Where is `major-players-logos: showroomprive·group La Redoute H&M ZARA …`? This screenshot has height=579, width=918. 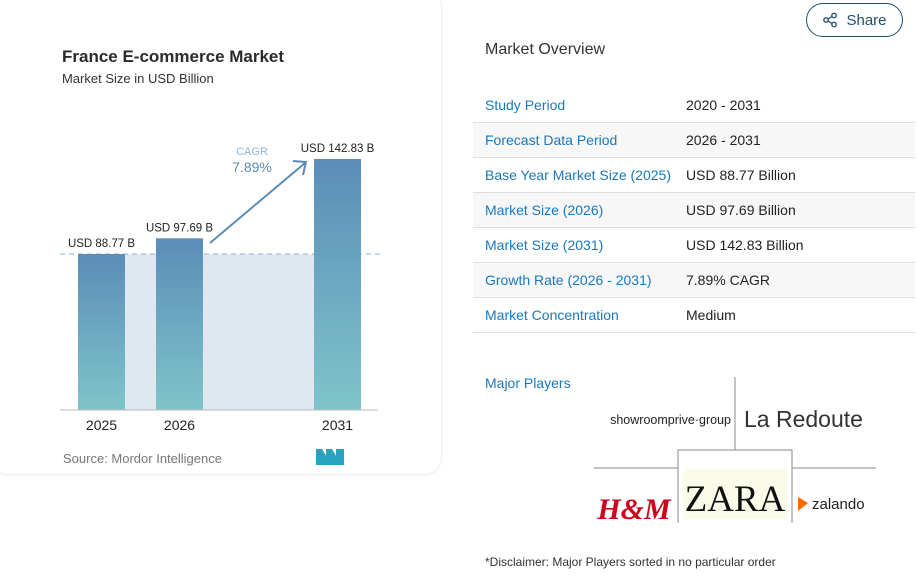
major-players-logos: showroomprive·group La Redoute H&M ZARA … is located at coordinates (735, 450).